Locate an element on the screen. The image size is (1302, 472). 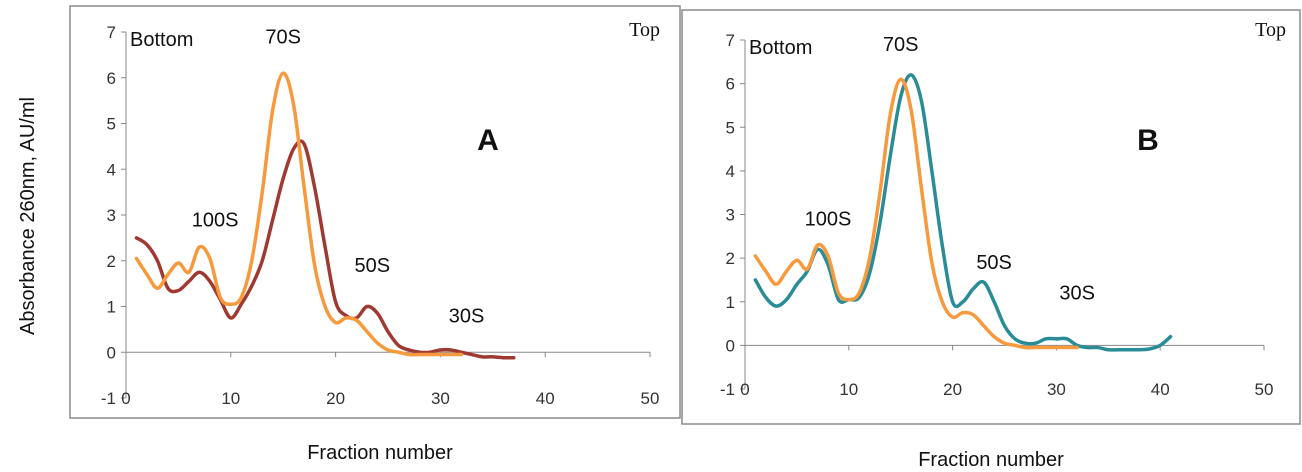
panel-letter: A is located at coordinates (488, 140).